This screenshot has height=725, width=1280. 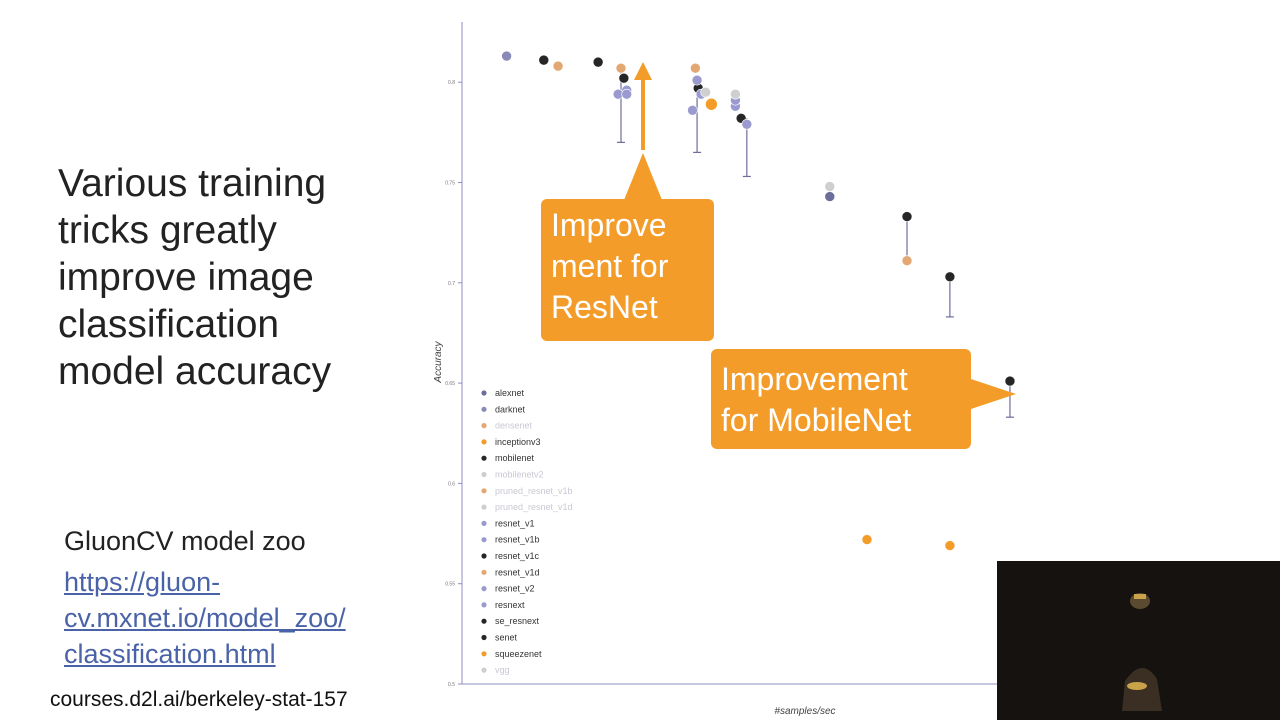 I want to click on headline-line: tricks greatly, so click(x=167, y=230).